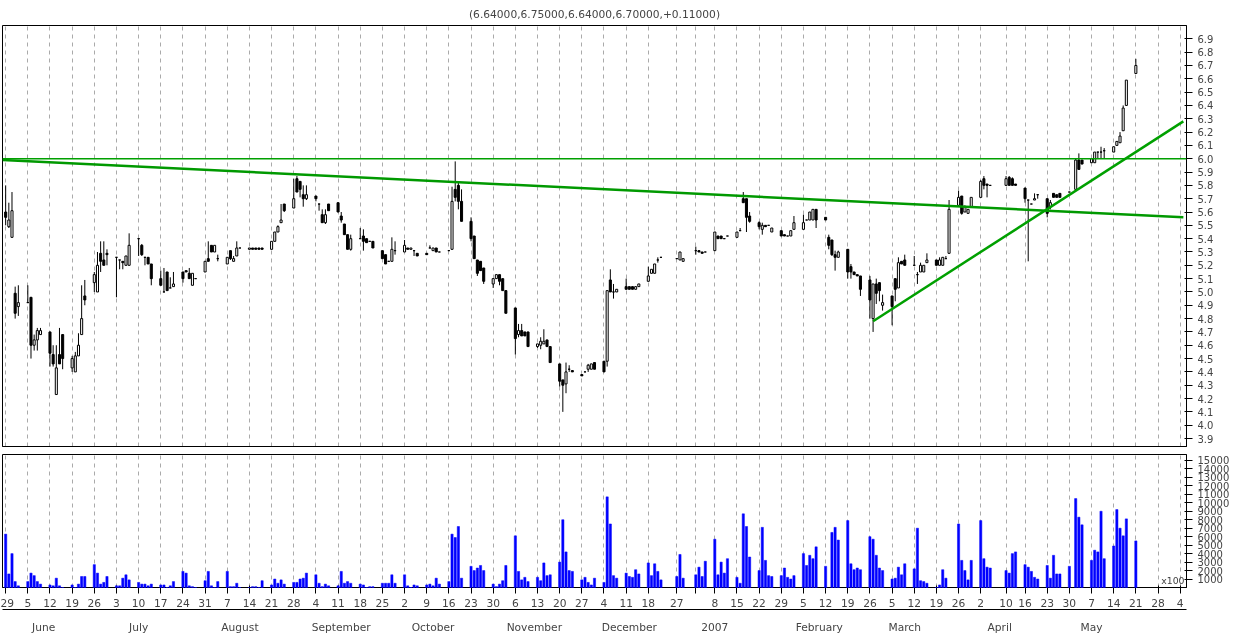 The image size is (1250, 636). Describe the element at coordinates (1205, 239) in the screenshot. I see `y-tick-label: 5.4` at that location.